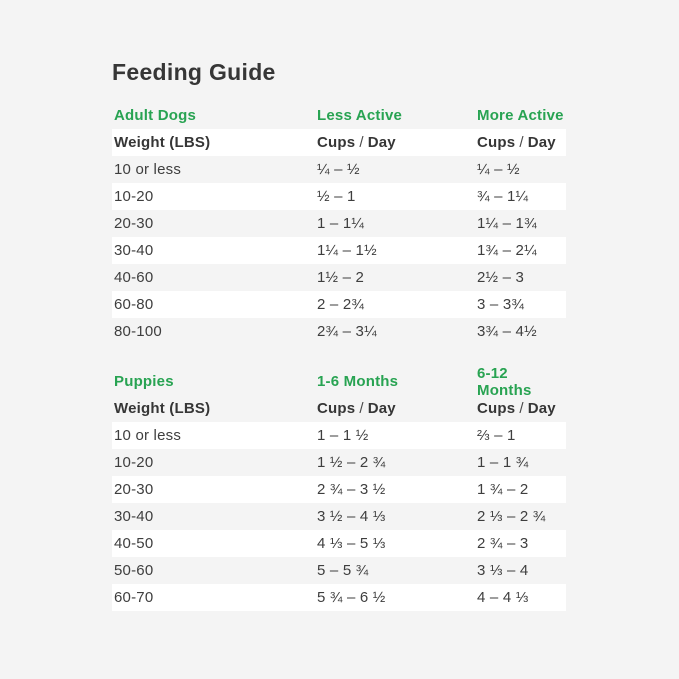 The height and width of the screenshot is (679, 679). What do you see at coordinates (347, 331) in the screenshot?
I see `less-active-cell: 2¾ – 3¼` at bounding box center [347, 331].